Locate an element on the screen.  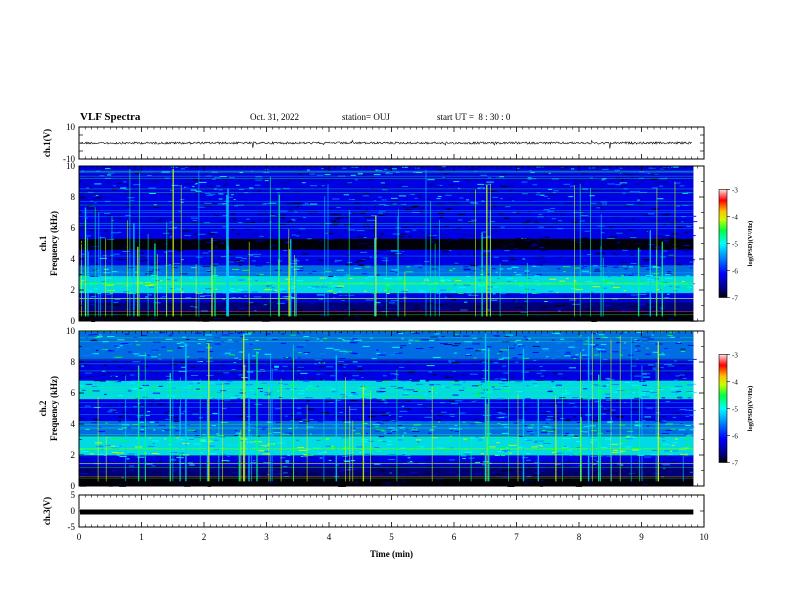
station-label: station= OUJ is located at coordinates (366, 117).